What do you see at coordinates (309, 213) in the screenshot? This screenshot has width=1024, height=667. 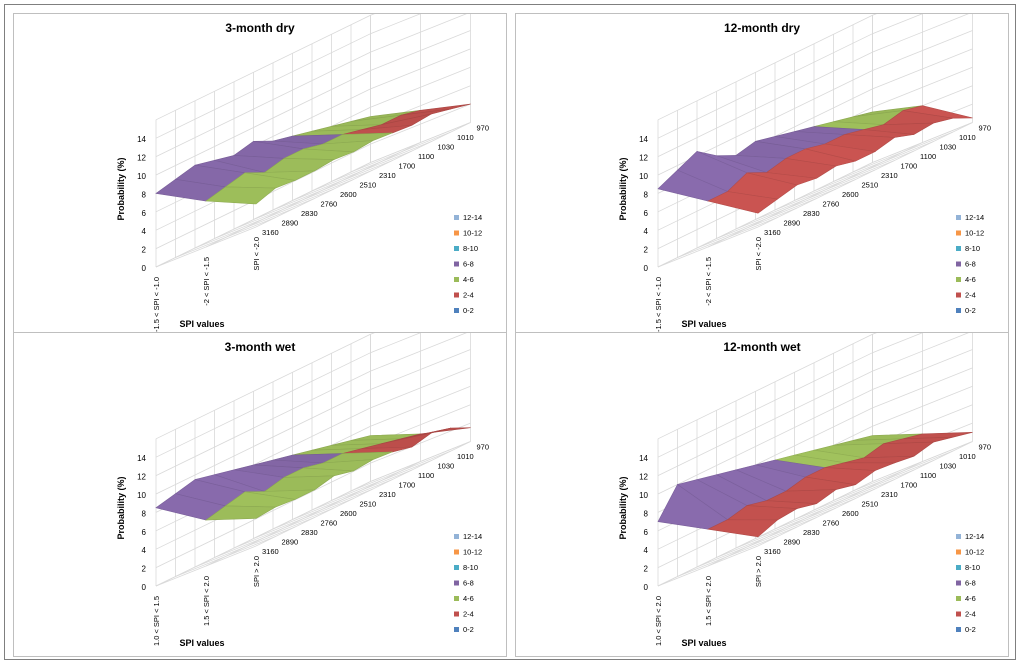 I see `depth-tick-label: 2830` at bounding box center [309, 213].